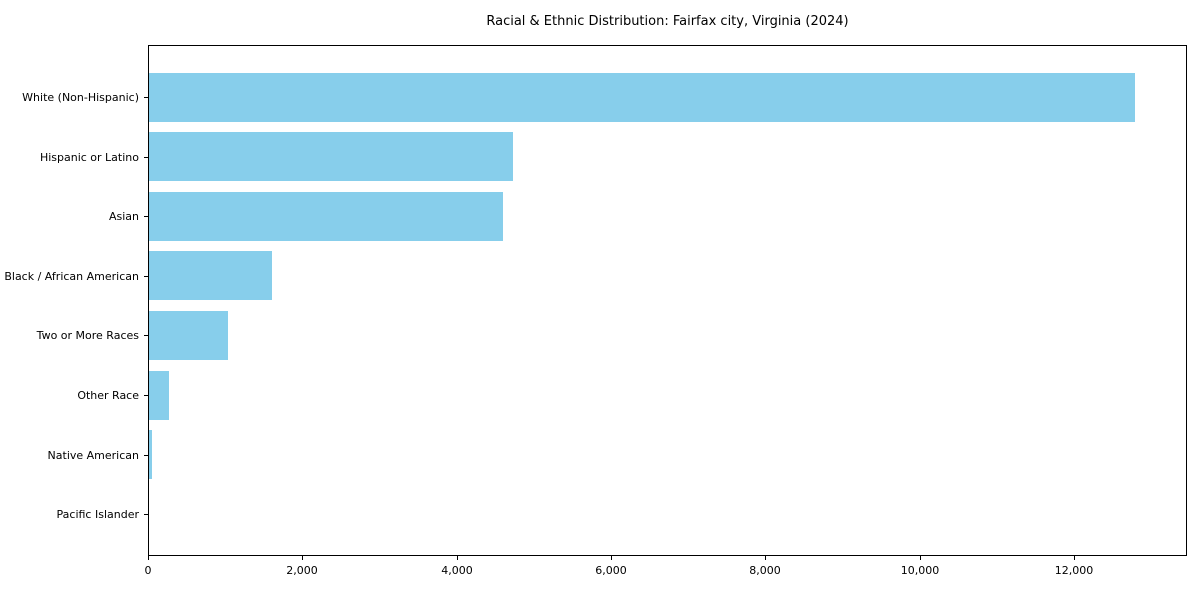 The height and width of the screenshot is (600, 1200). What do you see at coordinates (71, 276) in the screenshot?
I see `y-axis-label: Black / African American` at bounding box center [71, 276].